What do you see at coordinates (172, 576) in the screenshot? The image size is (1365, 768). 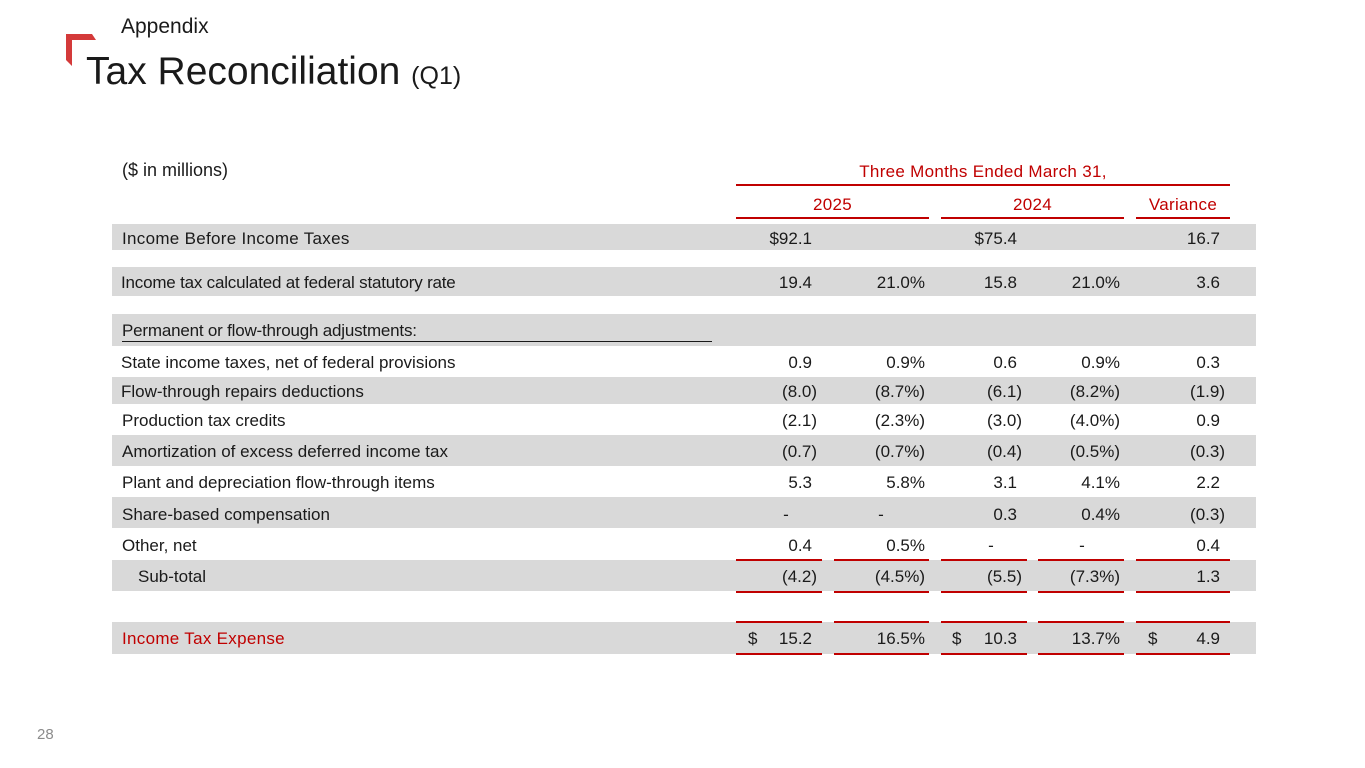 I see `subtotal-label: Sub-total` at bounding box center [172, 576].